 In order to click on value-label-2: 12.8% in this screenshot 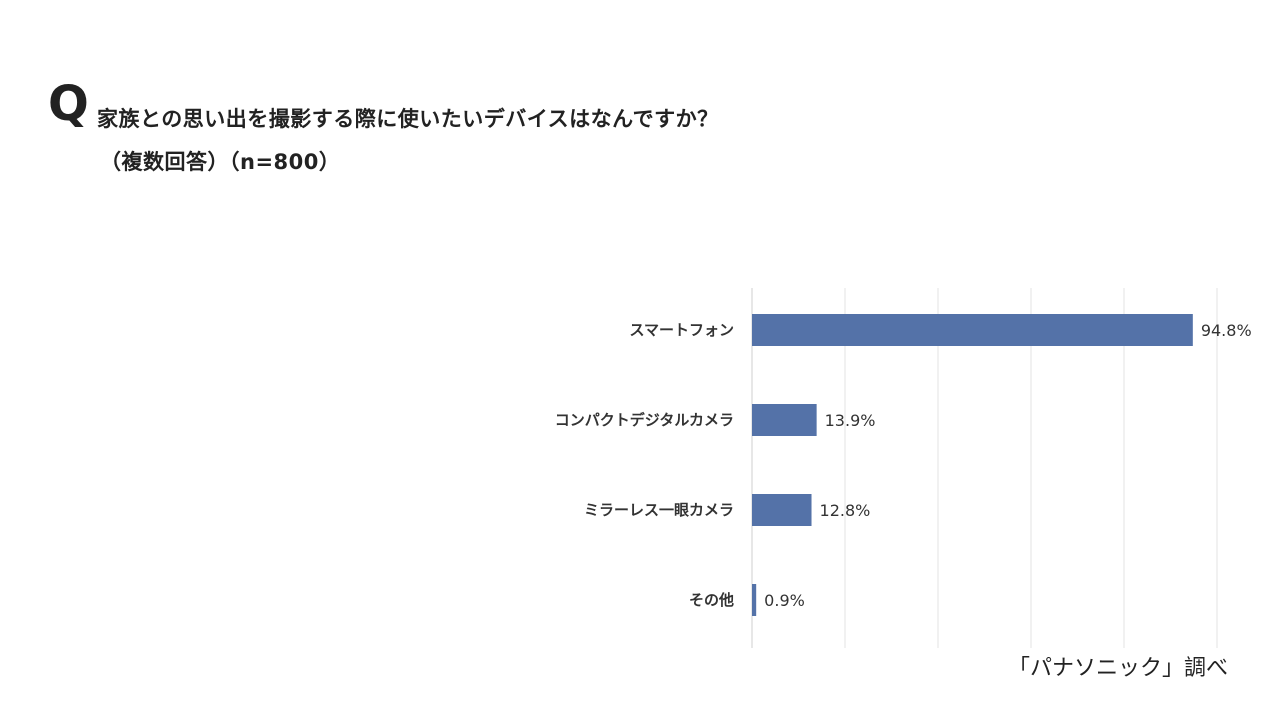, I will do `click(845, 510)`.